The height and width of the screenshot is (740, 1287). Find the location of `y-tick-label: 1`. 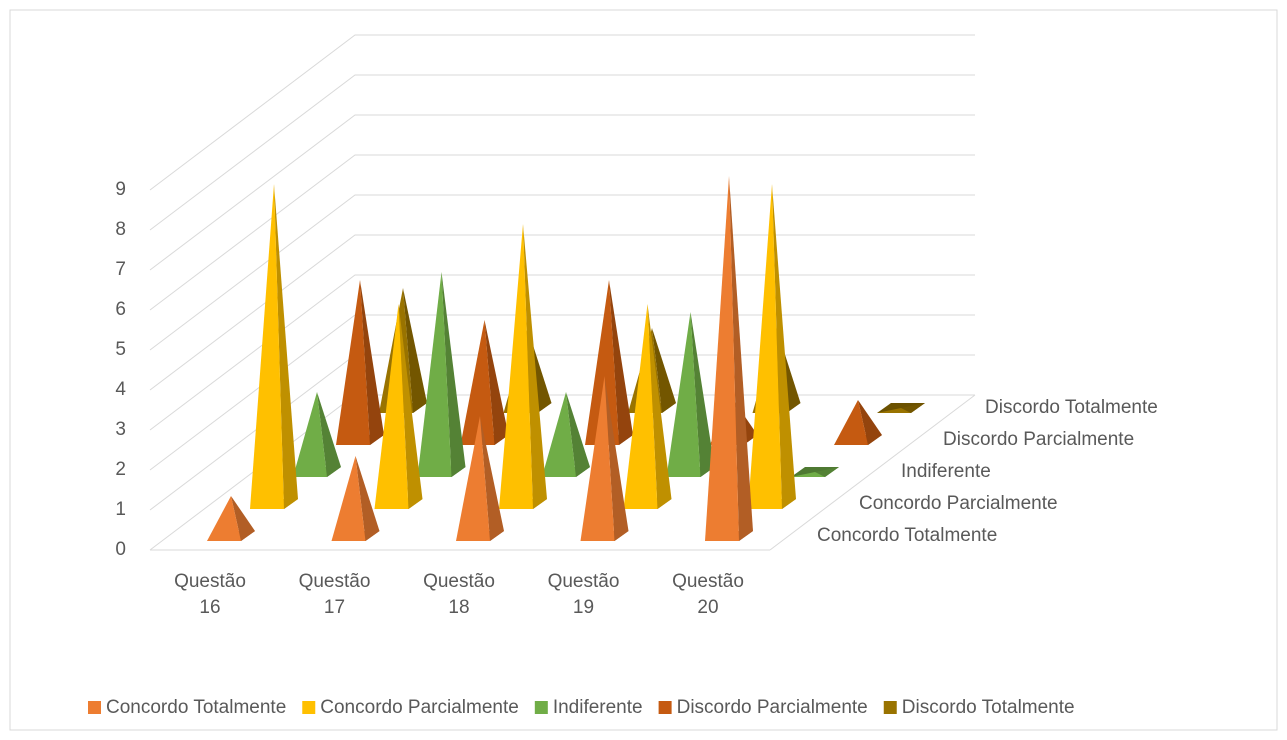

y-tick-label: 1 is located at coordinates (120, 509).